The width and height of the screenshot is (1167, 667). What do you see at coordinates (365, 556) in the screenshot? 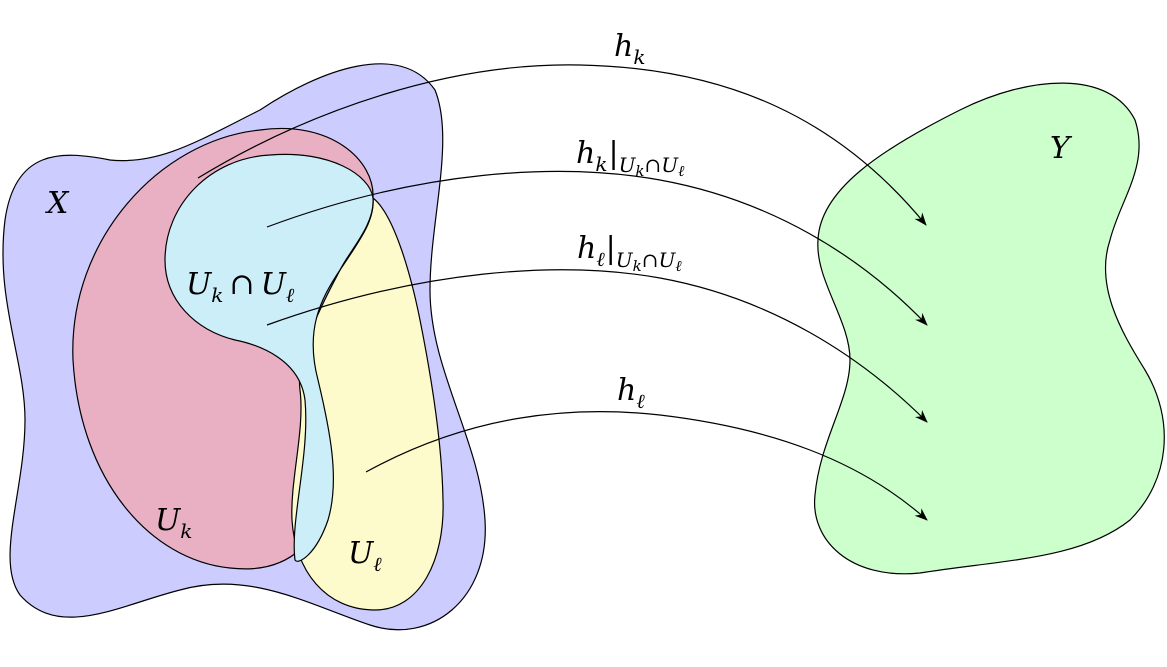
I see `label-u-l: Uℓ` at bounding box center [365, 556].